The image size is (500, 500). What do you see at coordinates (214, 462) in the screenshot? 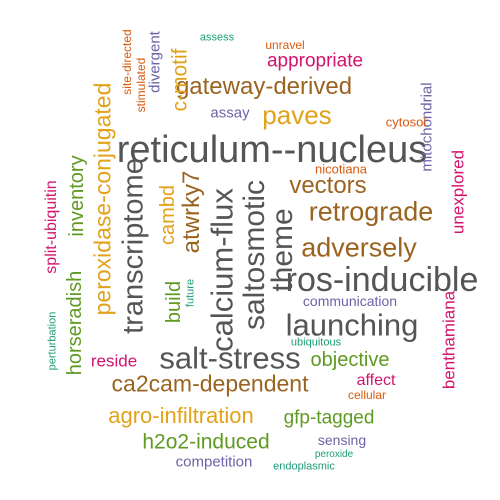
I see `word: competition` at bounding box center [214, 462].